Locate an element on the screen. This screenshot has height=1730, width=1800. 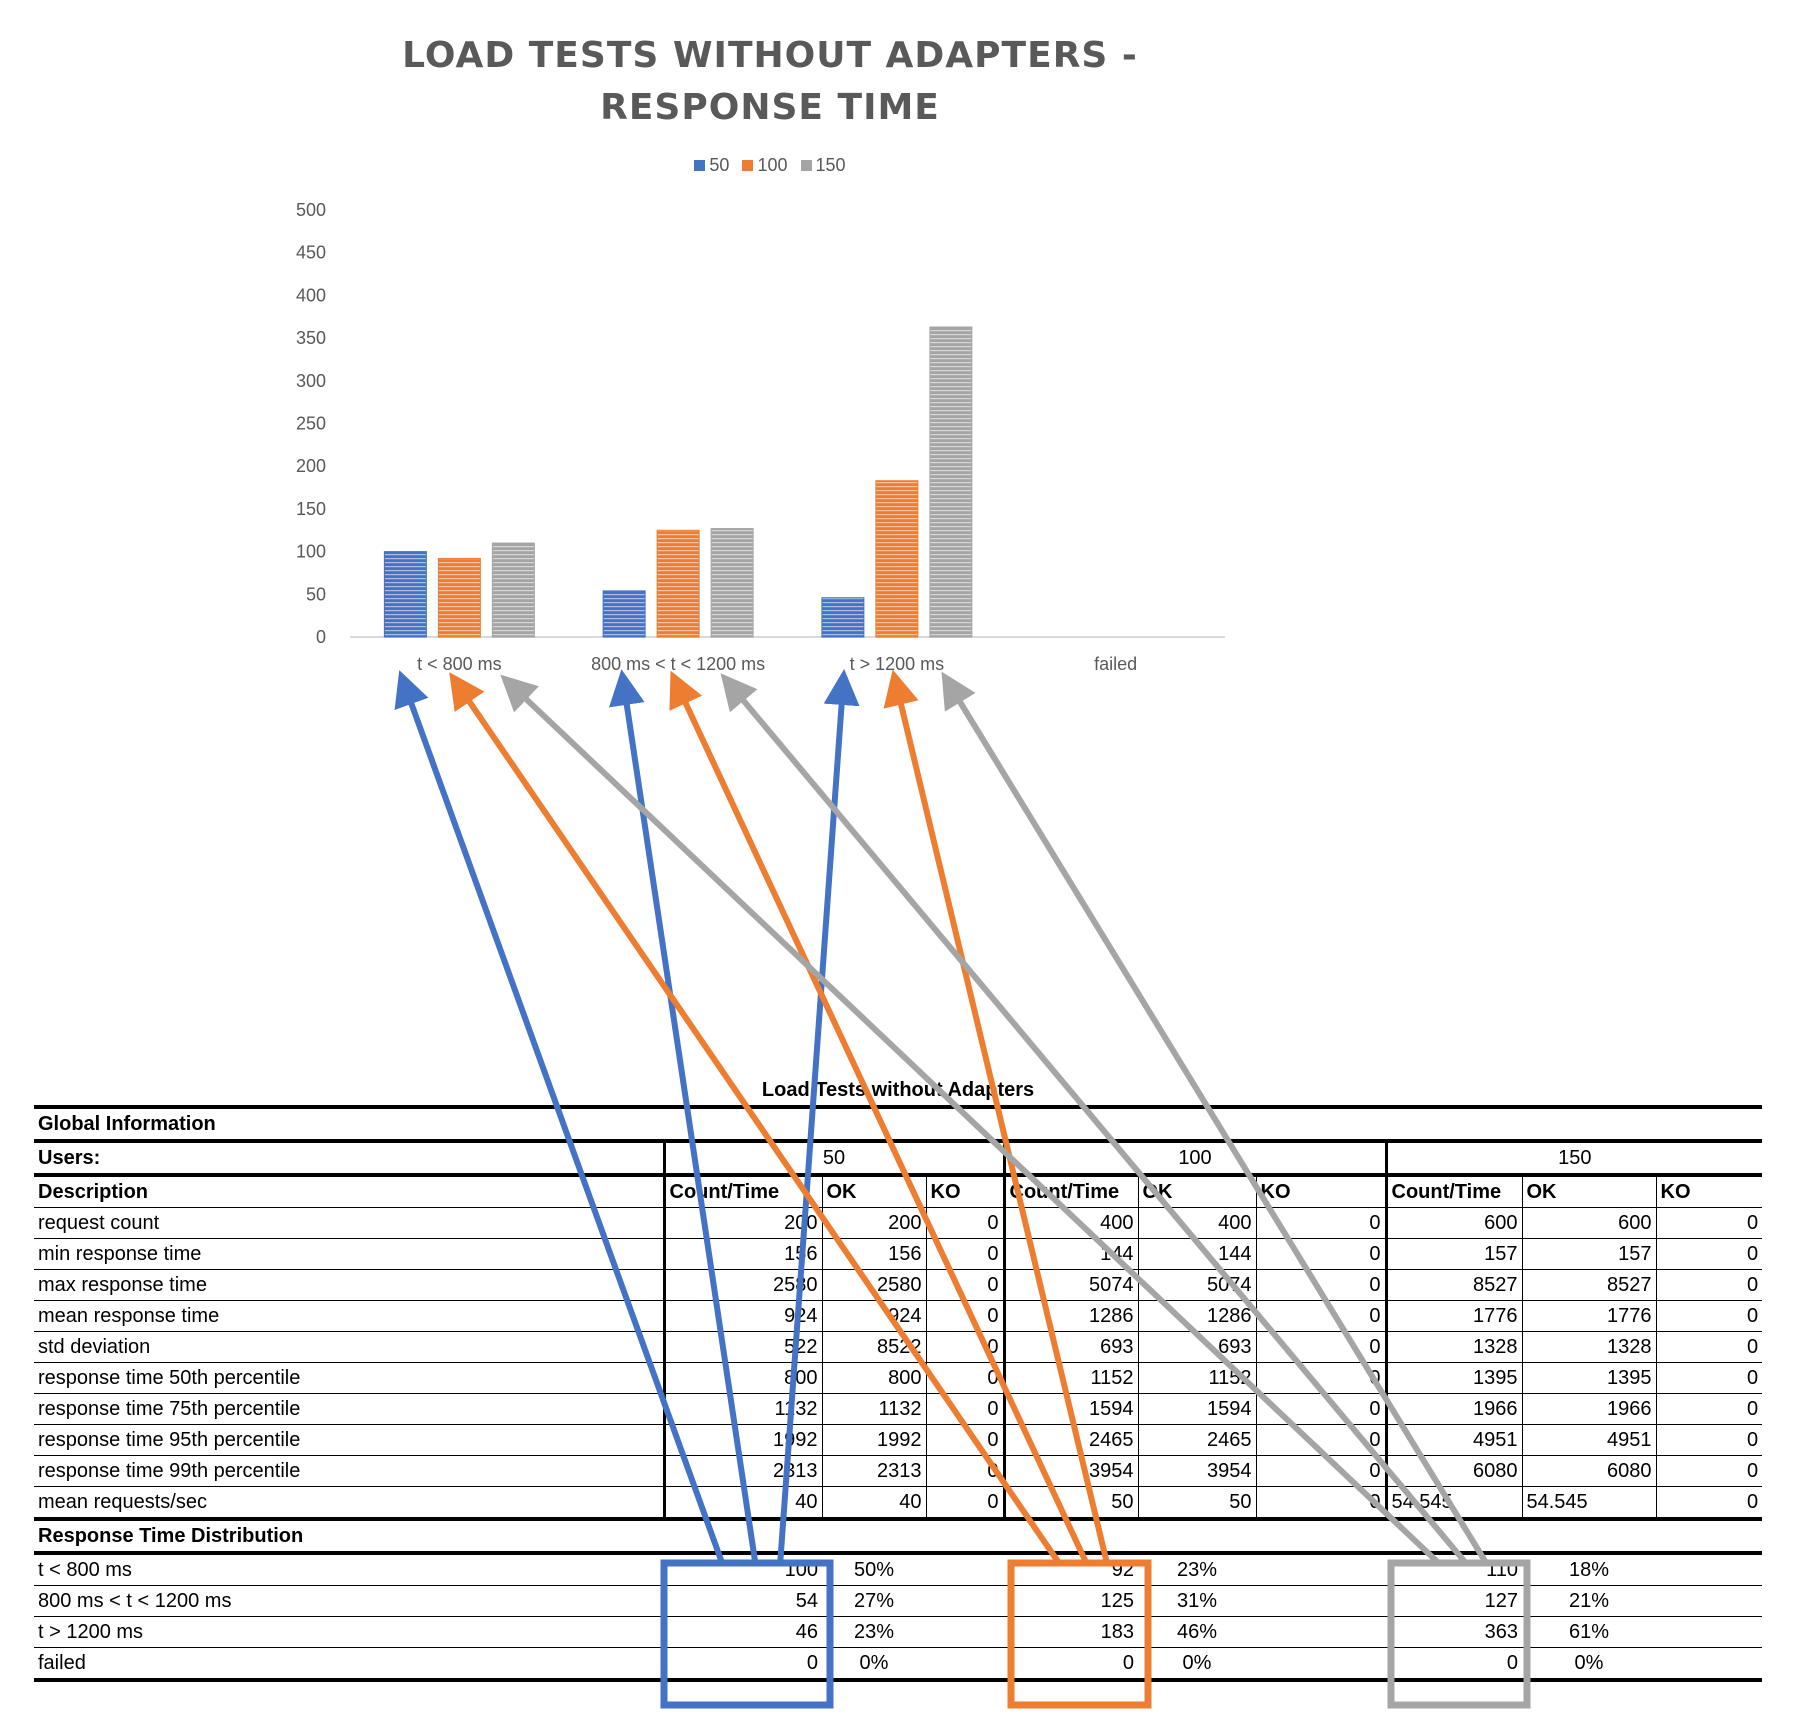
chart-title-line-2: RESPONSE TIME is located at coordinates (770, 107).